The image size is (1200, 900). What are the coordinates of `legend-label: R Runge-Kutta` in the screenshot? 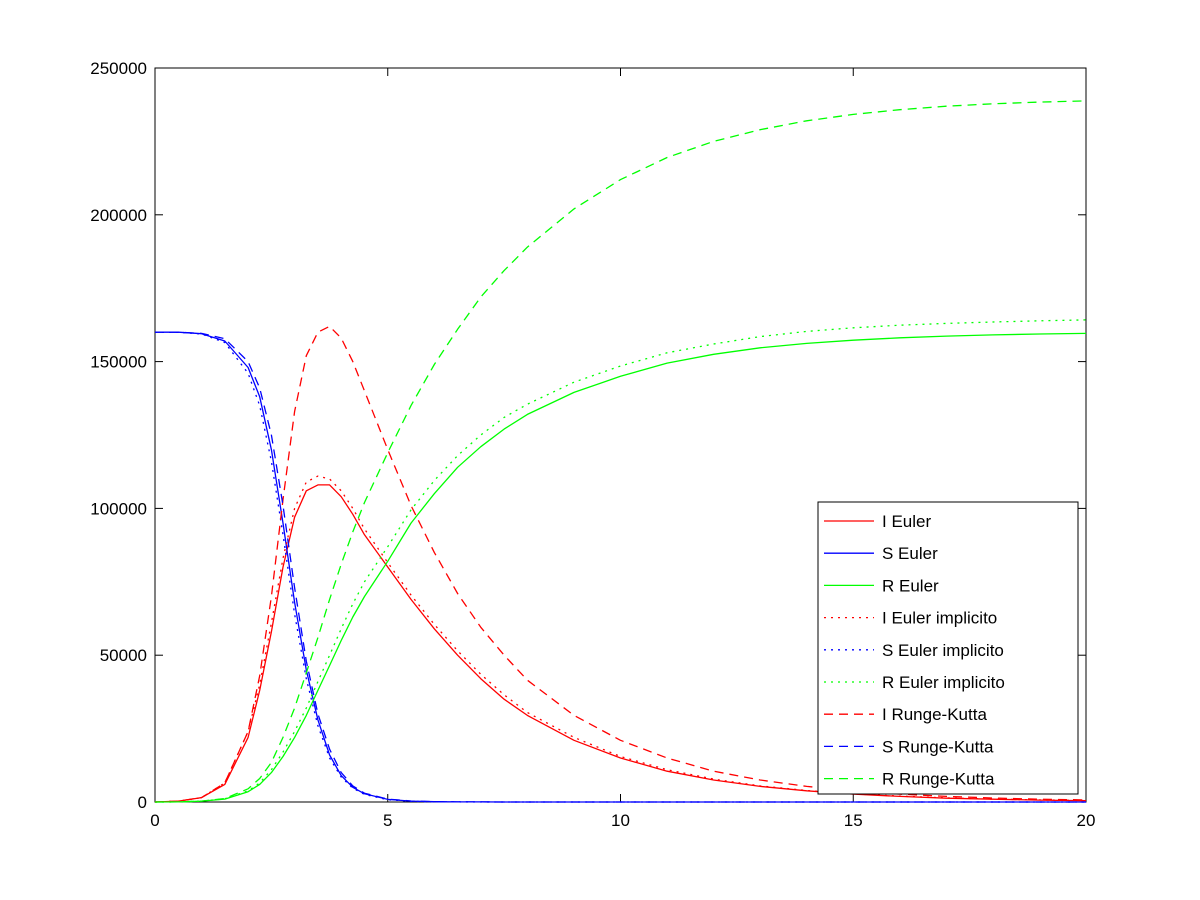 It's located at (938, 779).